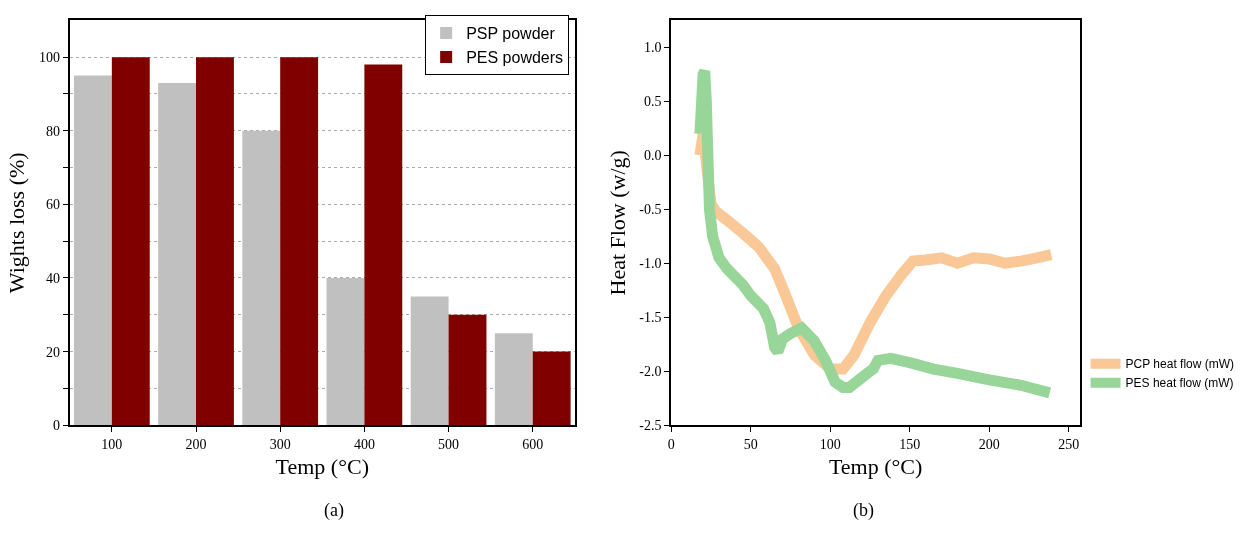 The width and height of the screenshot is (1250, 547). What do you see at coordinates (1180, 364) in the screenshot?
I see `legend-label: PCP heat flow (mW)` at bounding box center [1180, 364].